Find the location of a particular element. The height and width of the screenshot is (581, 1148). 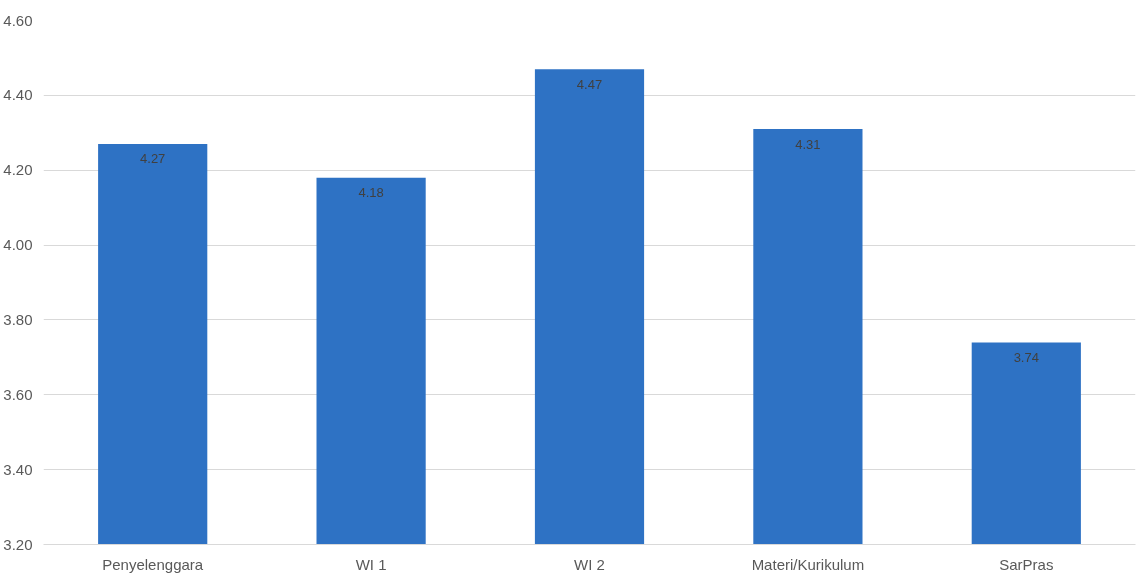

y-tick-label: 4.00 is located at coordinates (18, 245).